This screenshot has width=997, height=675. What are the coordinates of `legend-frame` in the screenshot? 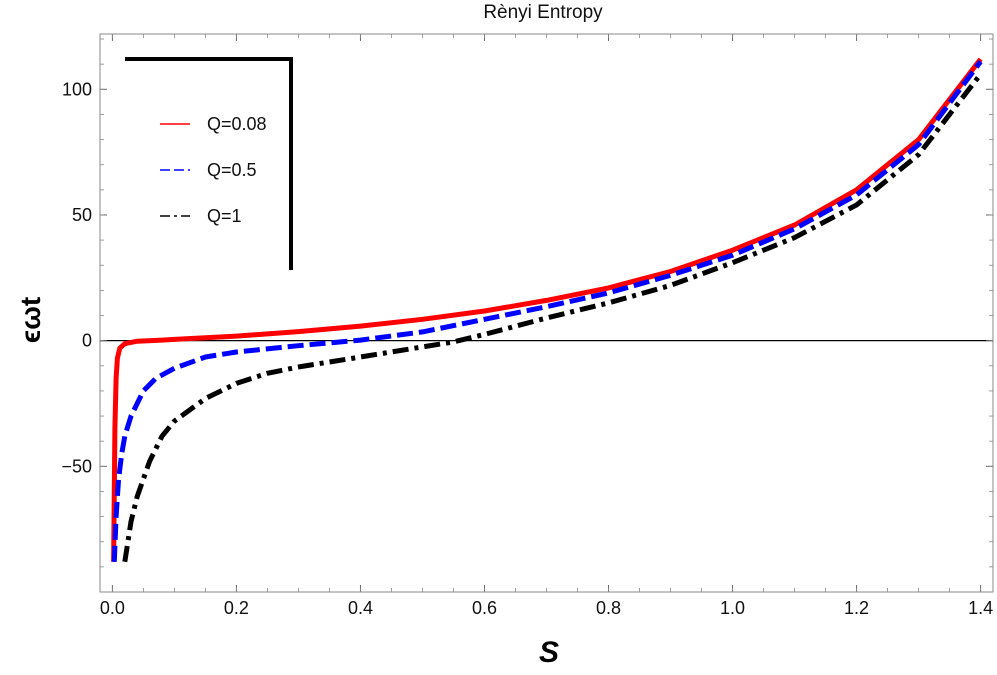 It's located at (209, 163).